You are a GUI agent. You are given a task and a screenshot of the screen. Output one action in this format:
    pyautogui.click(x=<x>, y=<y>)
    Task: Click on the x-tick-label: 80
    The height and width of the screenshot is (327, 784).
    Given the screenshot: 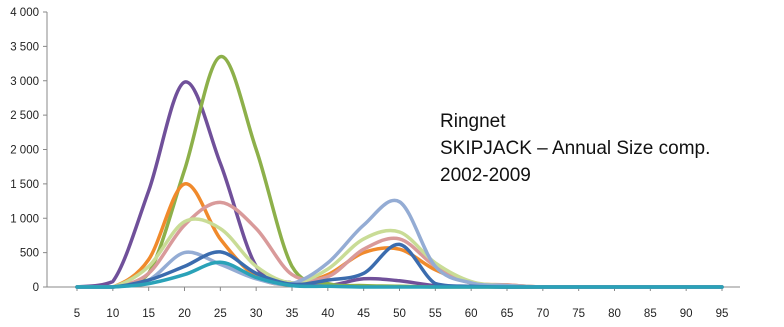 What is the action you would take?
    pyautogui.click(x=614, y=314)
    